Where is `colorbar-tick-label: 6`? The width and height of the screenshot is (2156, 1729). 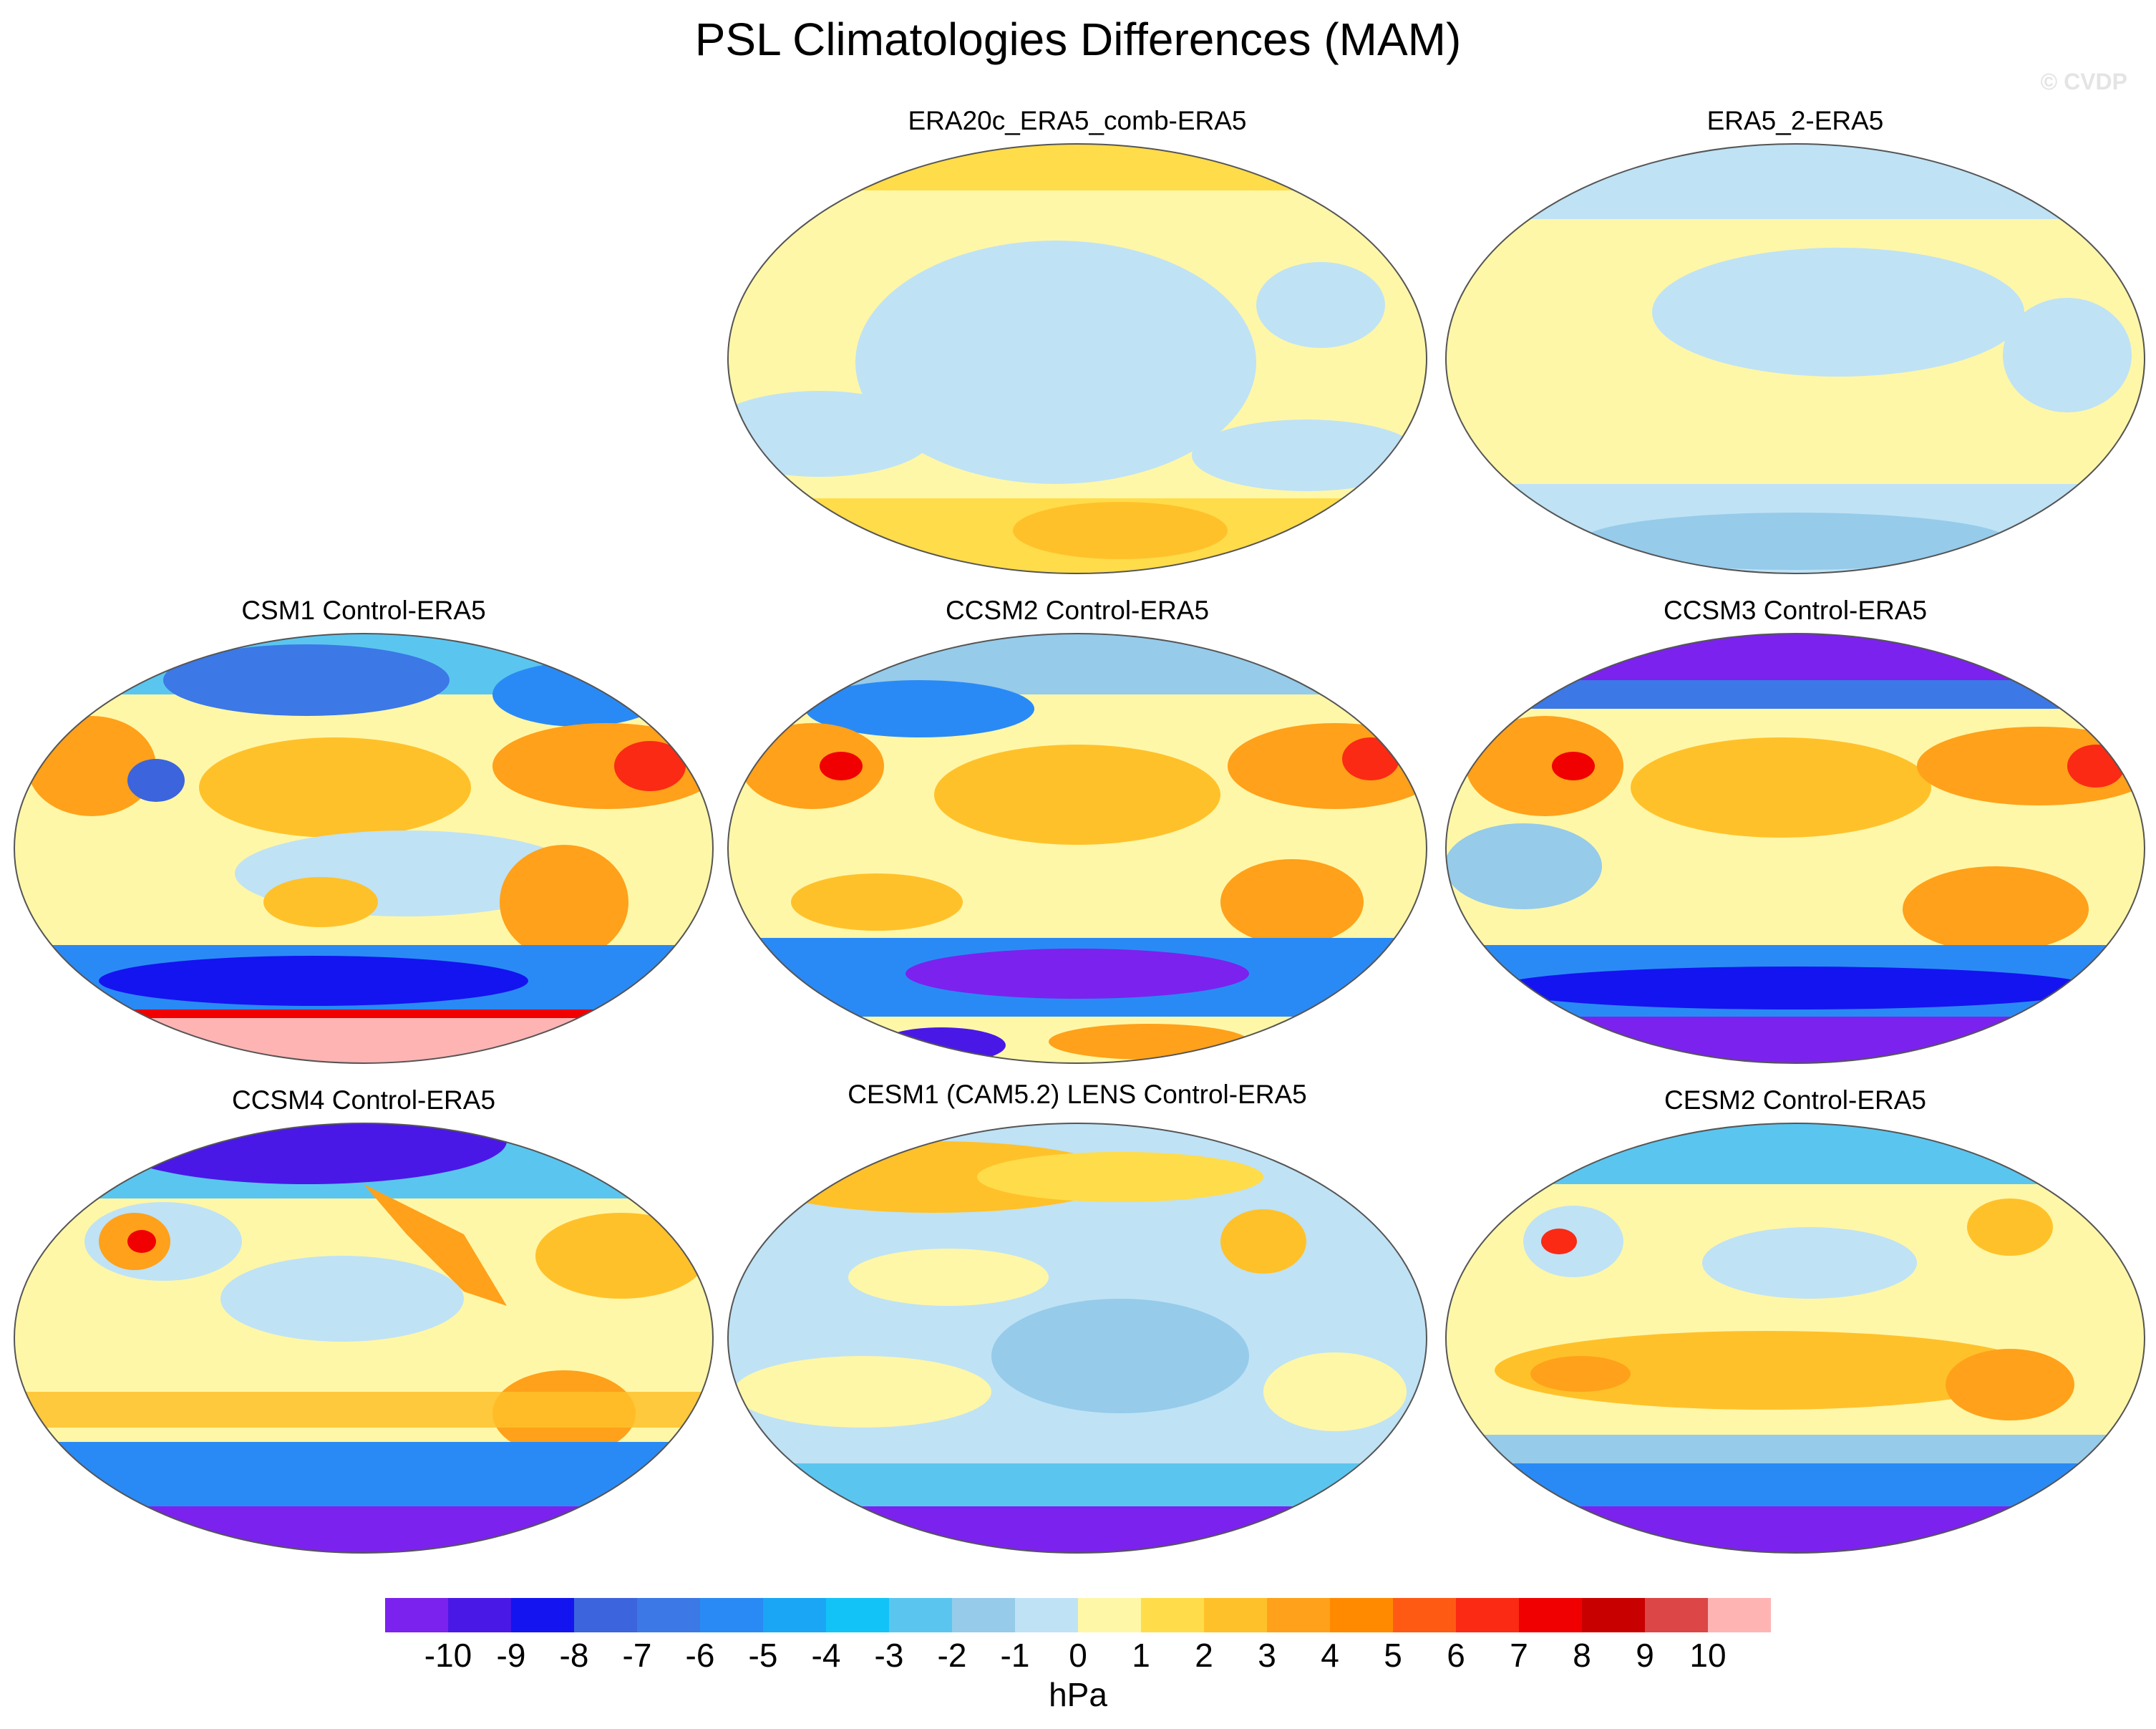
colorbar-tick-label: 6 is located at coordinates (1456, 1656).